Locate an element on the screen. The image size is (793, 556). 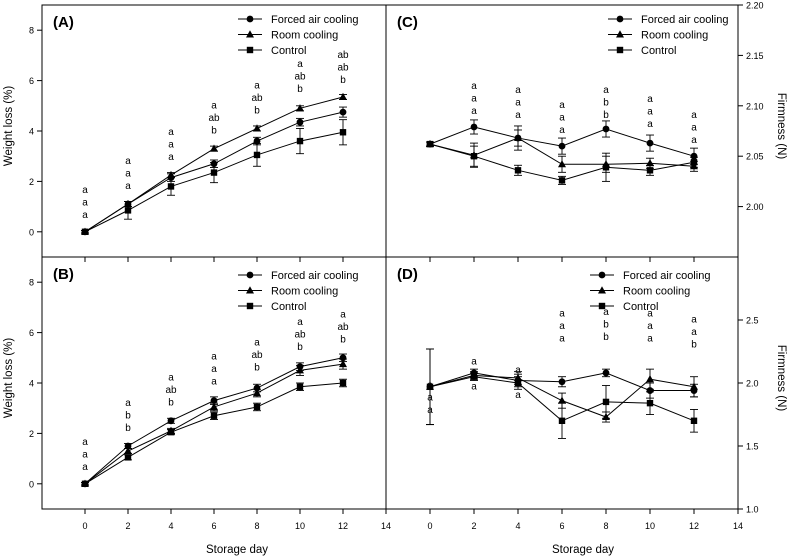
significance-letter-d-2-0: a is located at coordinates (474, 361).